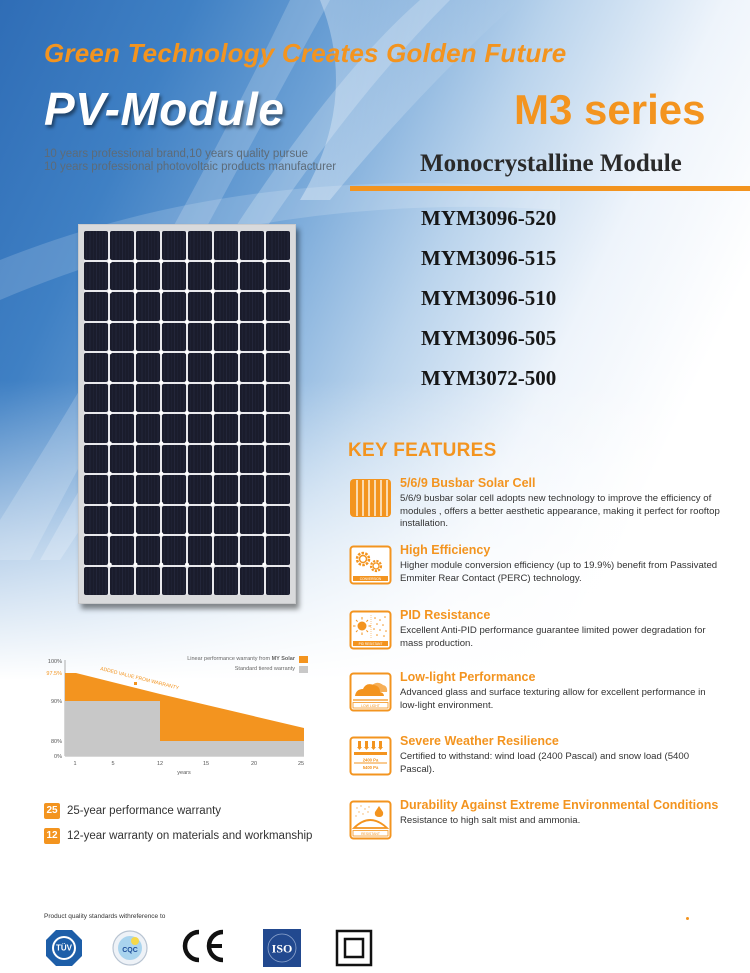 The width and height of the screenshot is (750, 973). Describe the element at coordinates (187, 413) in the screenshot. I see `panel-cell-grid` at that location.